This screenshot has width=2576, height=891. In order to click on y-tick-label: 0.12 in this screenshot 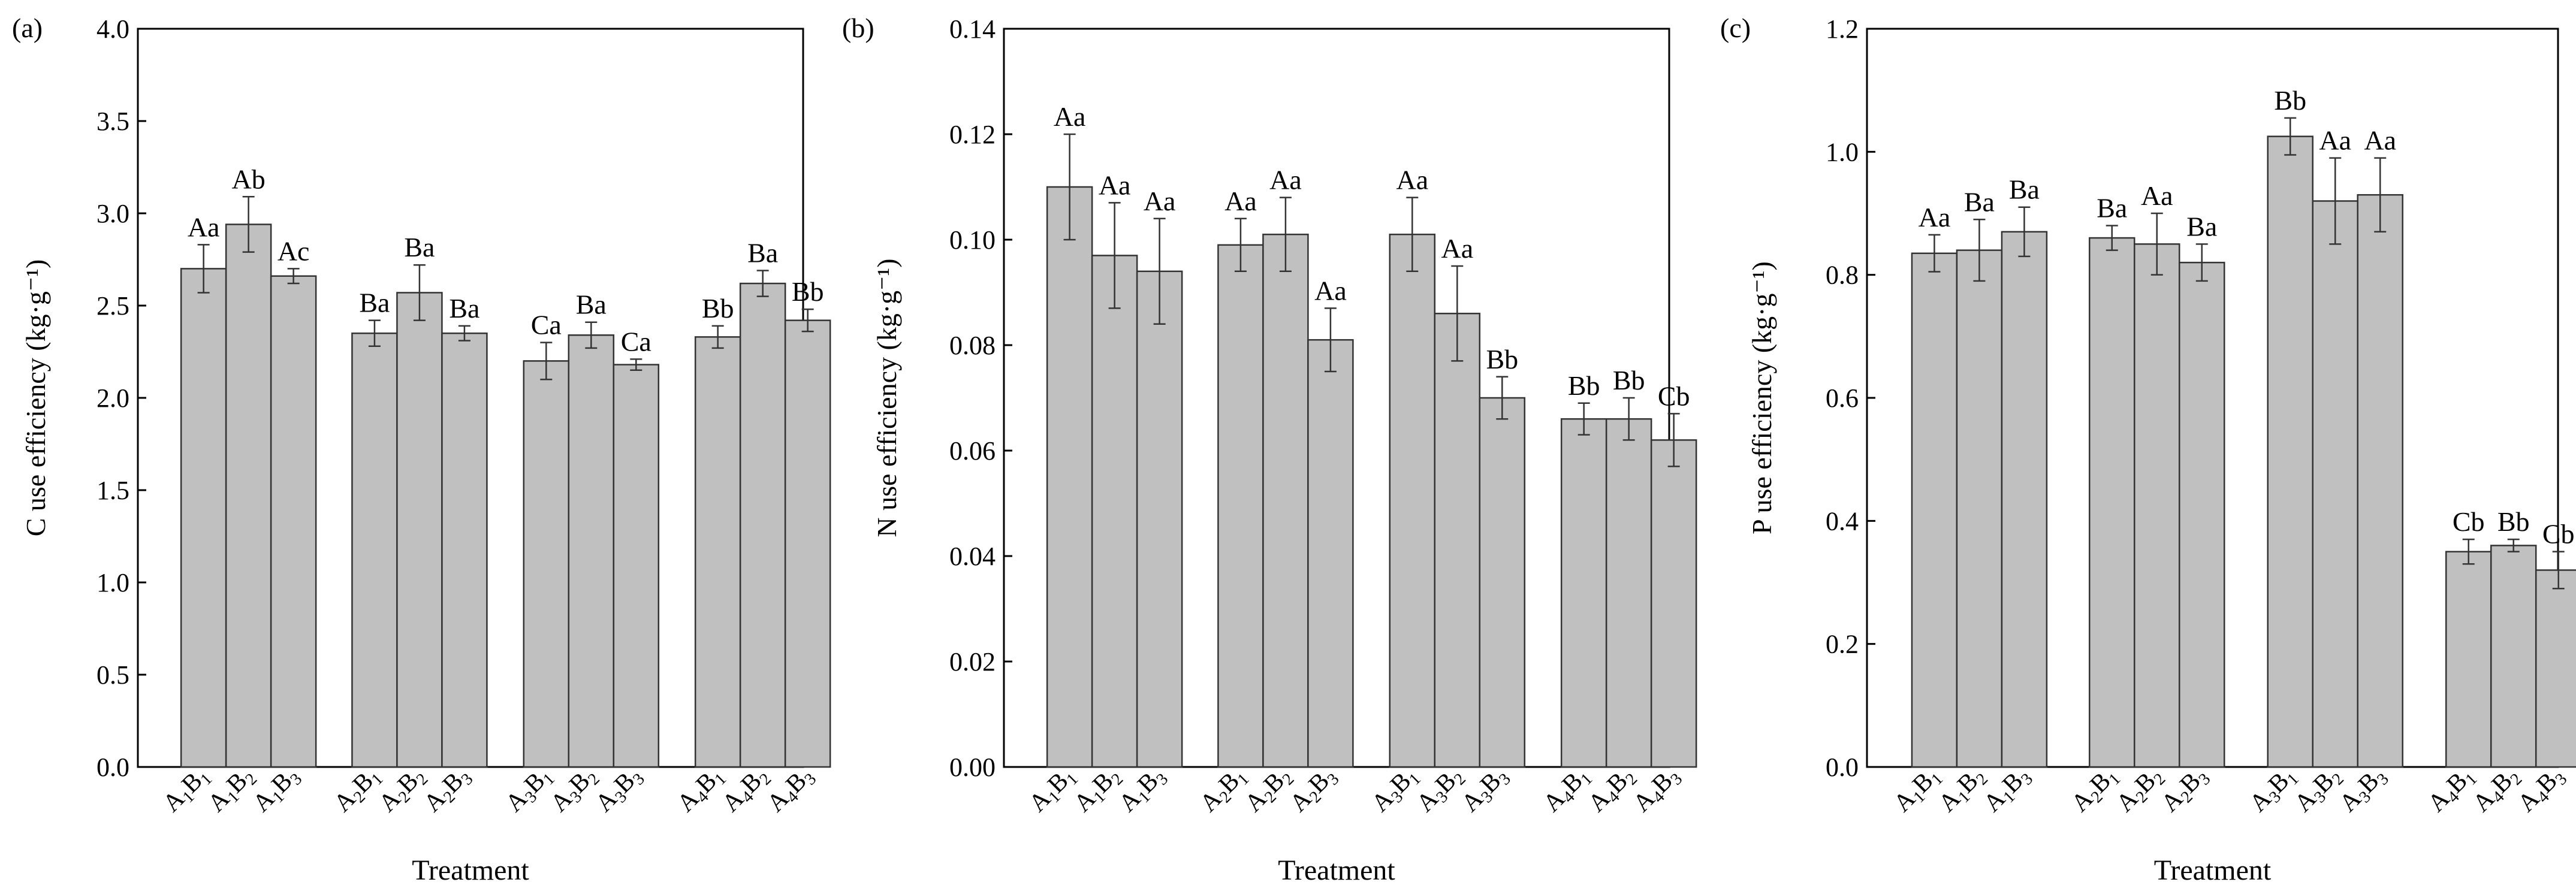, I will do `click(973, 134)`.